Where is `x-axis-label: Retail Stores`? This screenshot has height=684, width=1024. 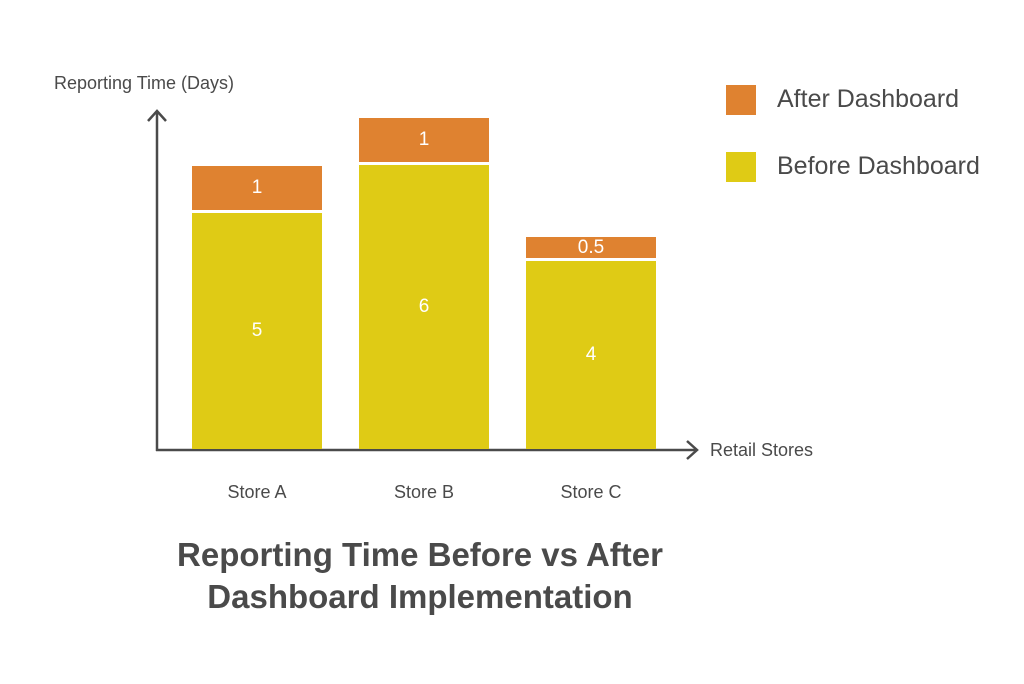
x-axis-label: Retail Stores is located at coordinates (762, 450).